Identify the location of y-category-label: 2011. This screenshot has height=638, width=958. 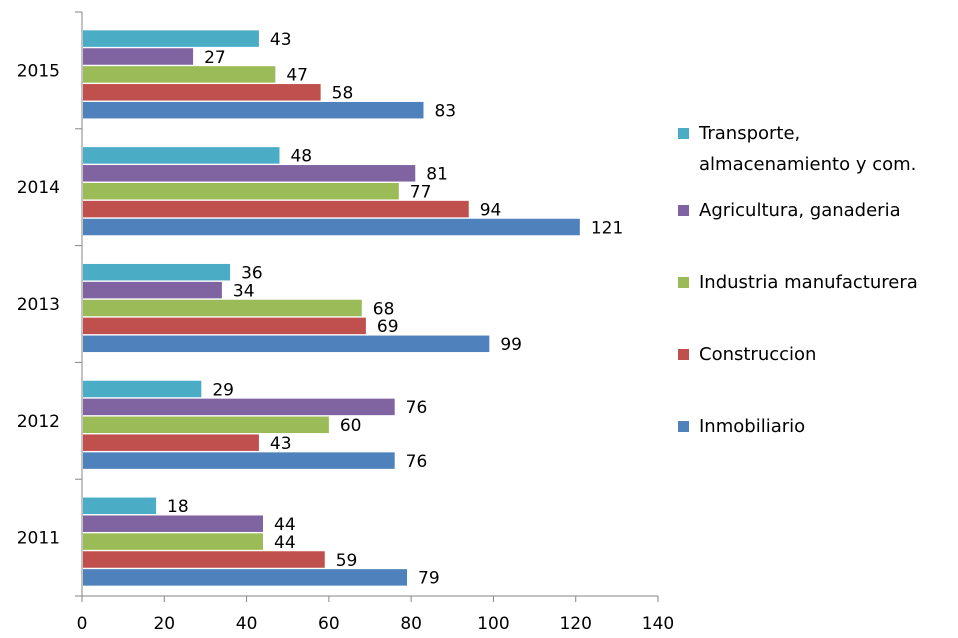
(38, 539).